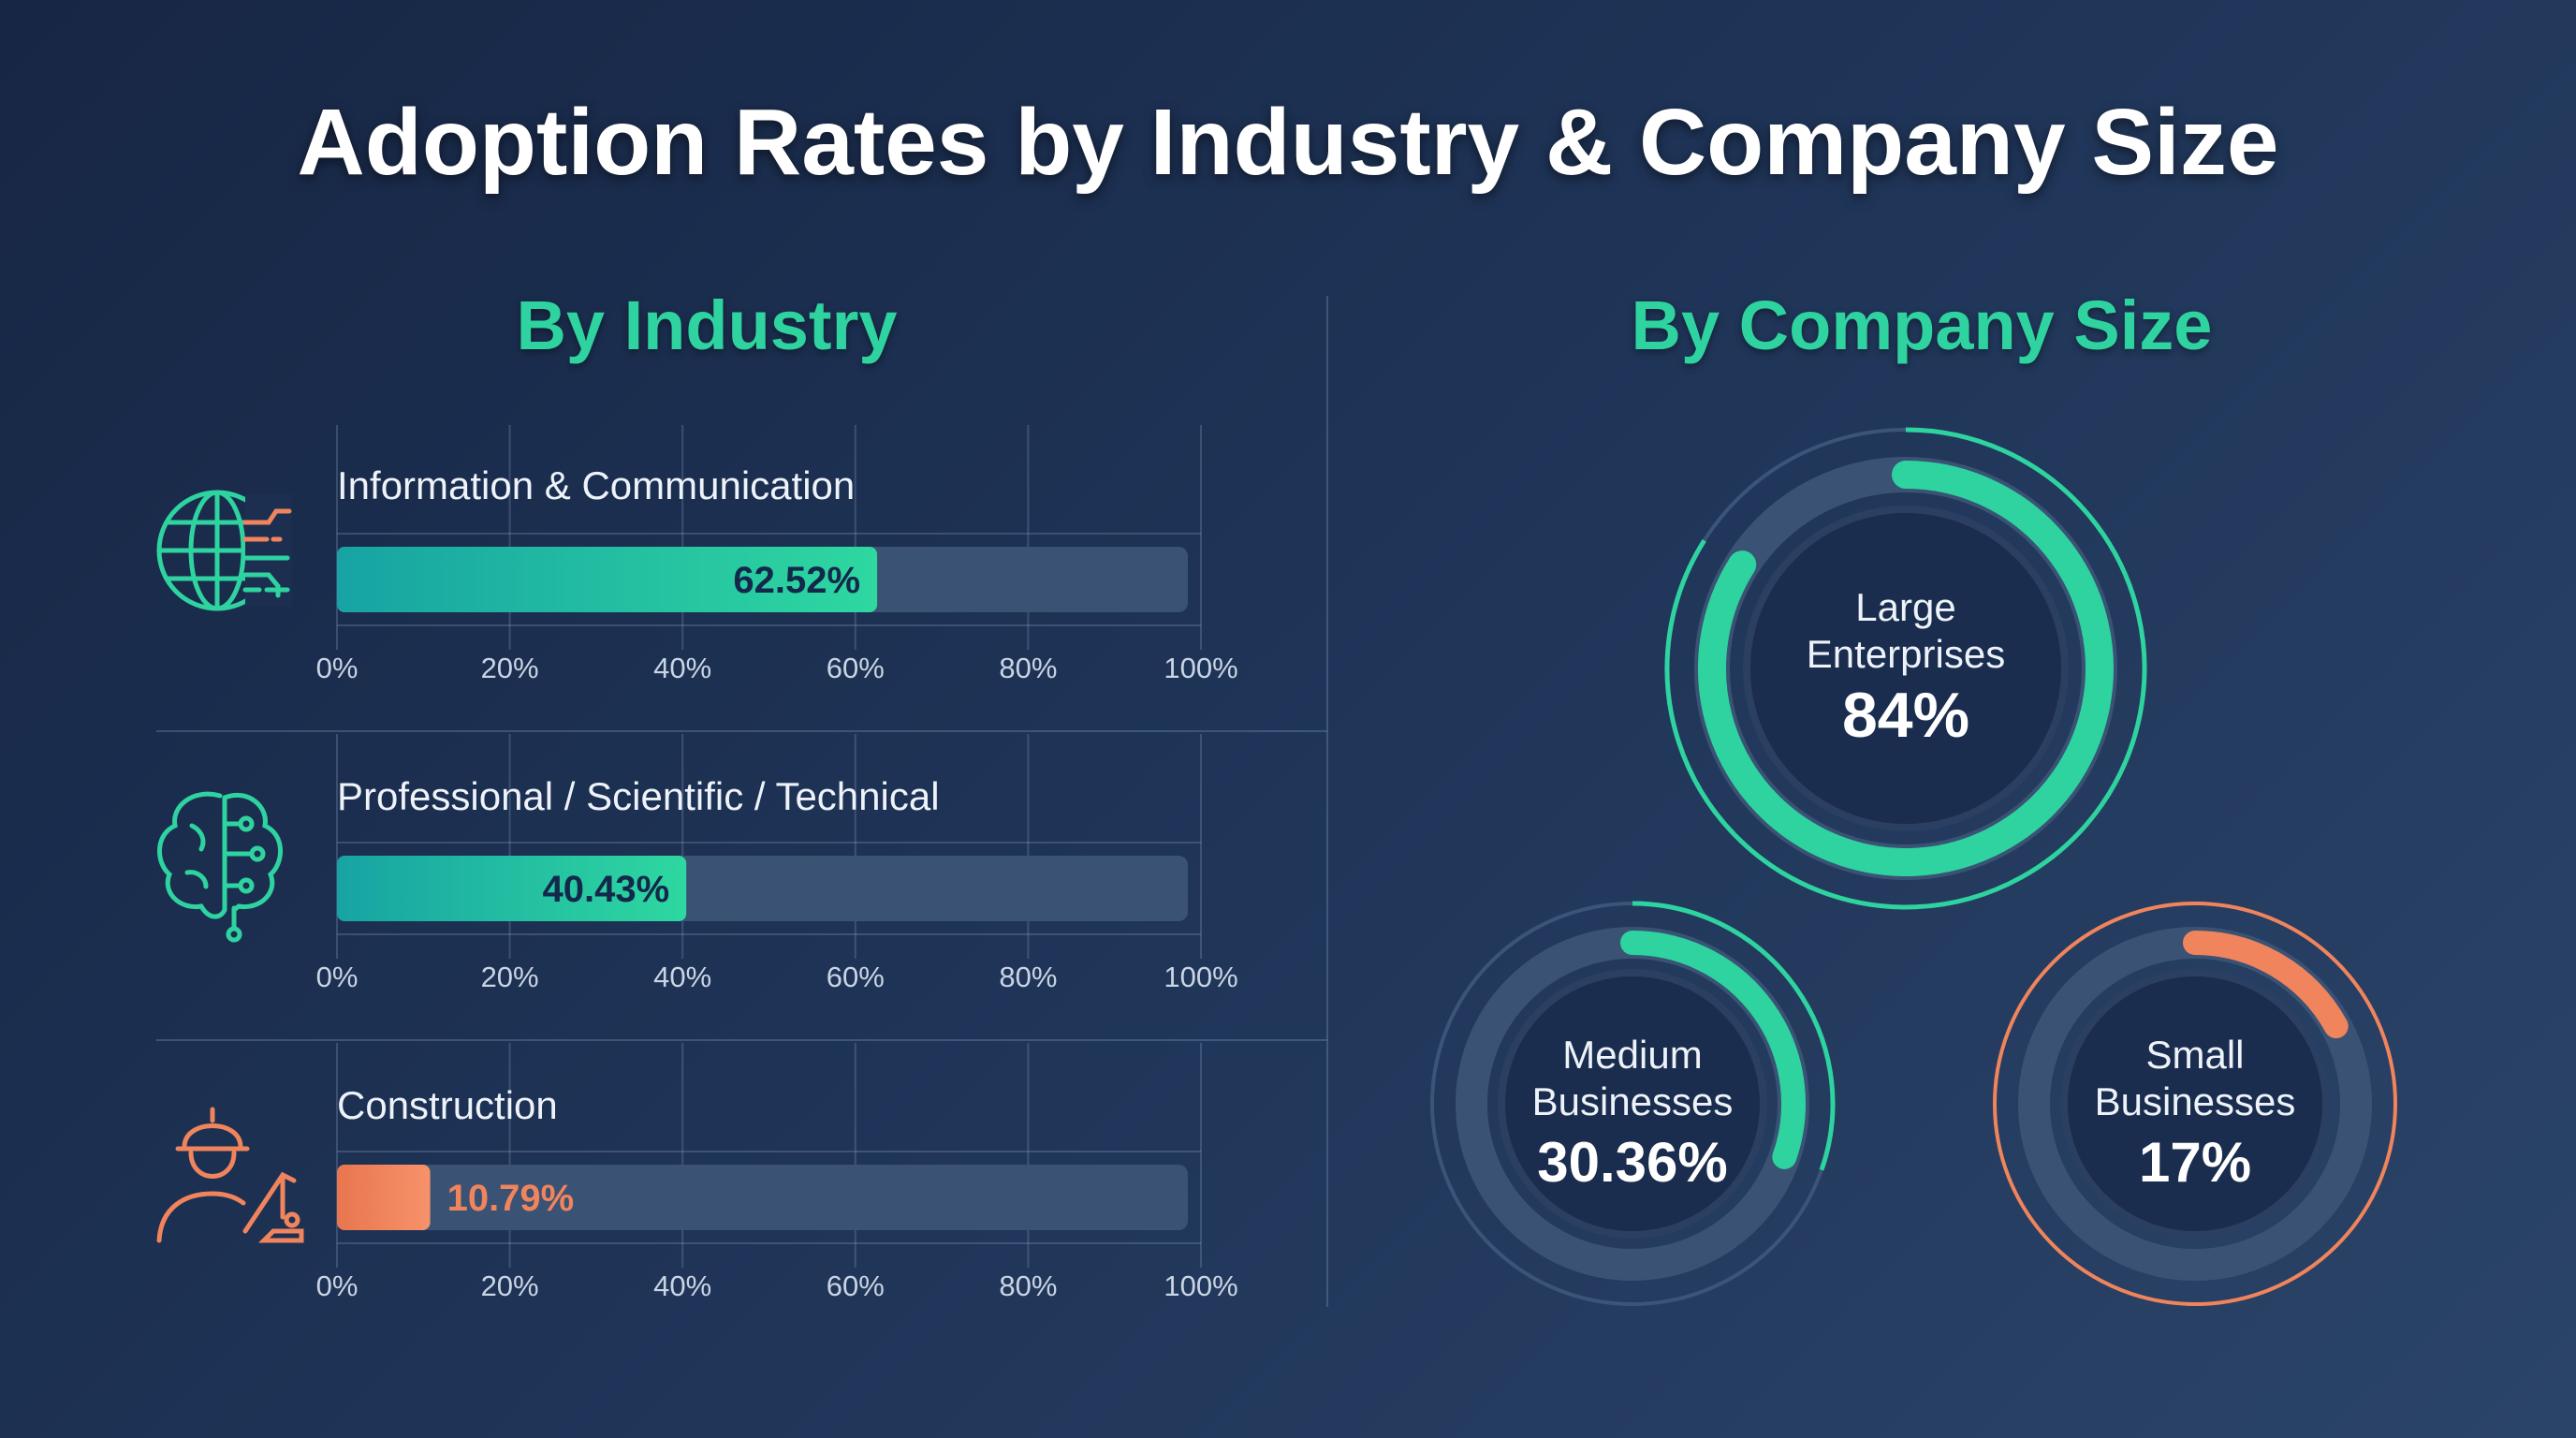 This screenshot has width=2576, height=1438. I want to click on bar-track, so click(762, 1197).